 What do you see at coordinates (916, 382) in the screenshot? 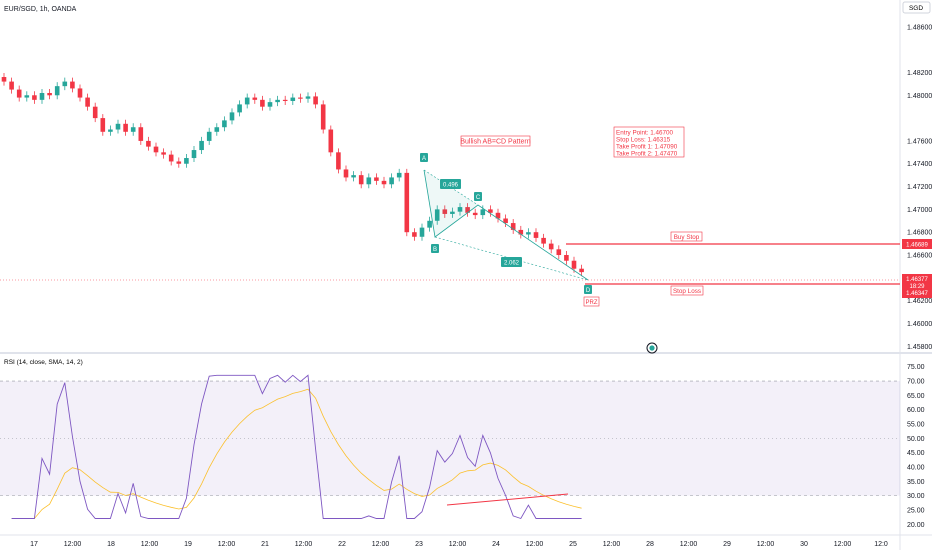
I see `rsi-tick-label: 70.00` at bounding box center [916, 382].